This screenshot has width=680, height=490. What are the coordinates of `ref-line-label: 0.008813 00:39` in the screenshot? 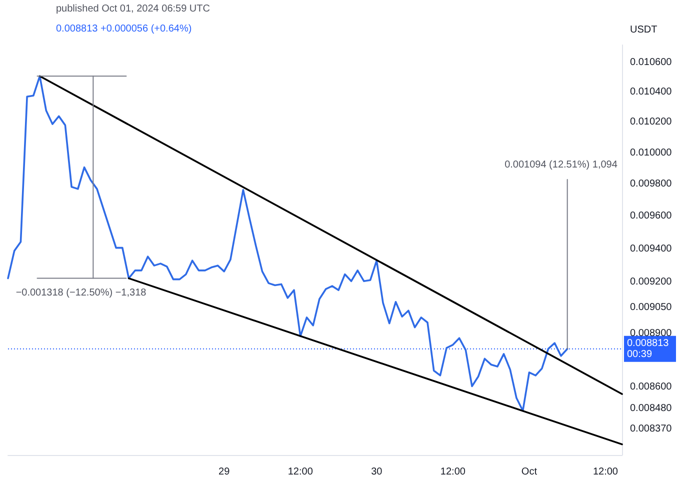 It's located at (649, 349).